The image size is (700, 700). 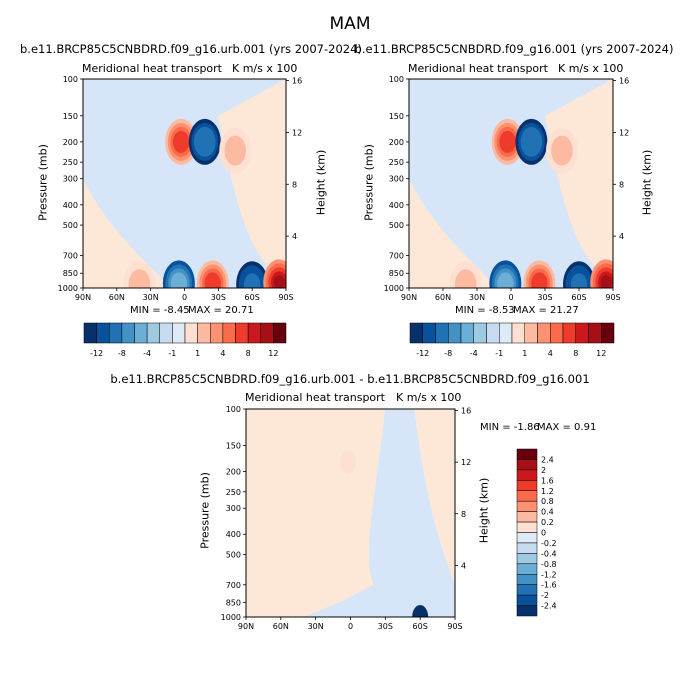 I want to click on colorbar-label: -1.2, so click(x=549, y=574).